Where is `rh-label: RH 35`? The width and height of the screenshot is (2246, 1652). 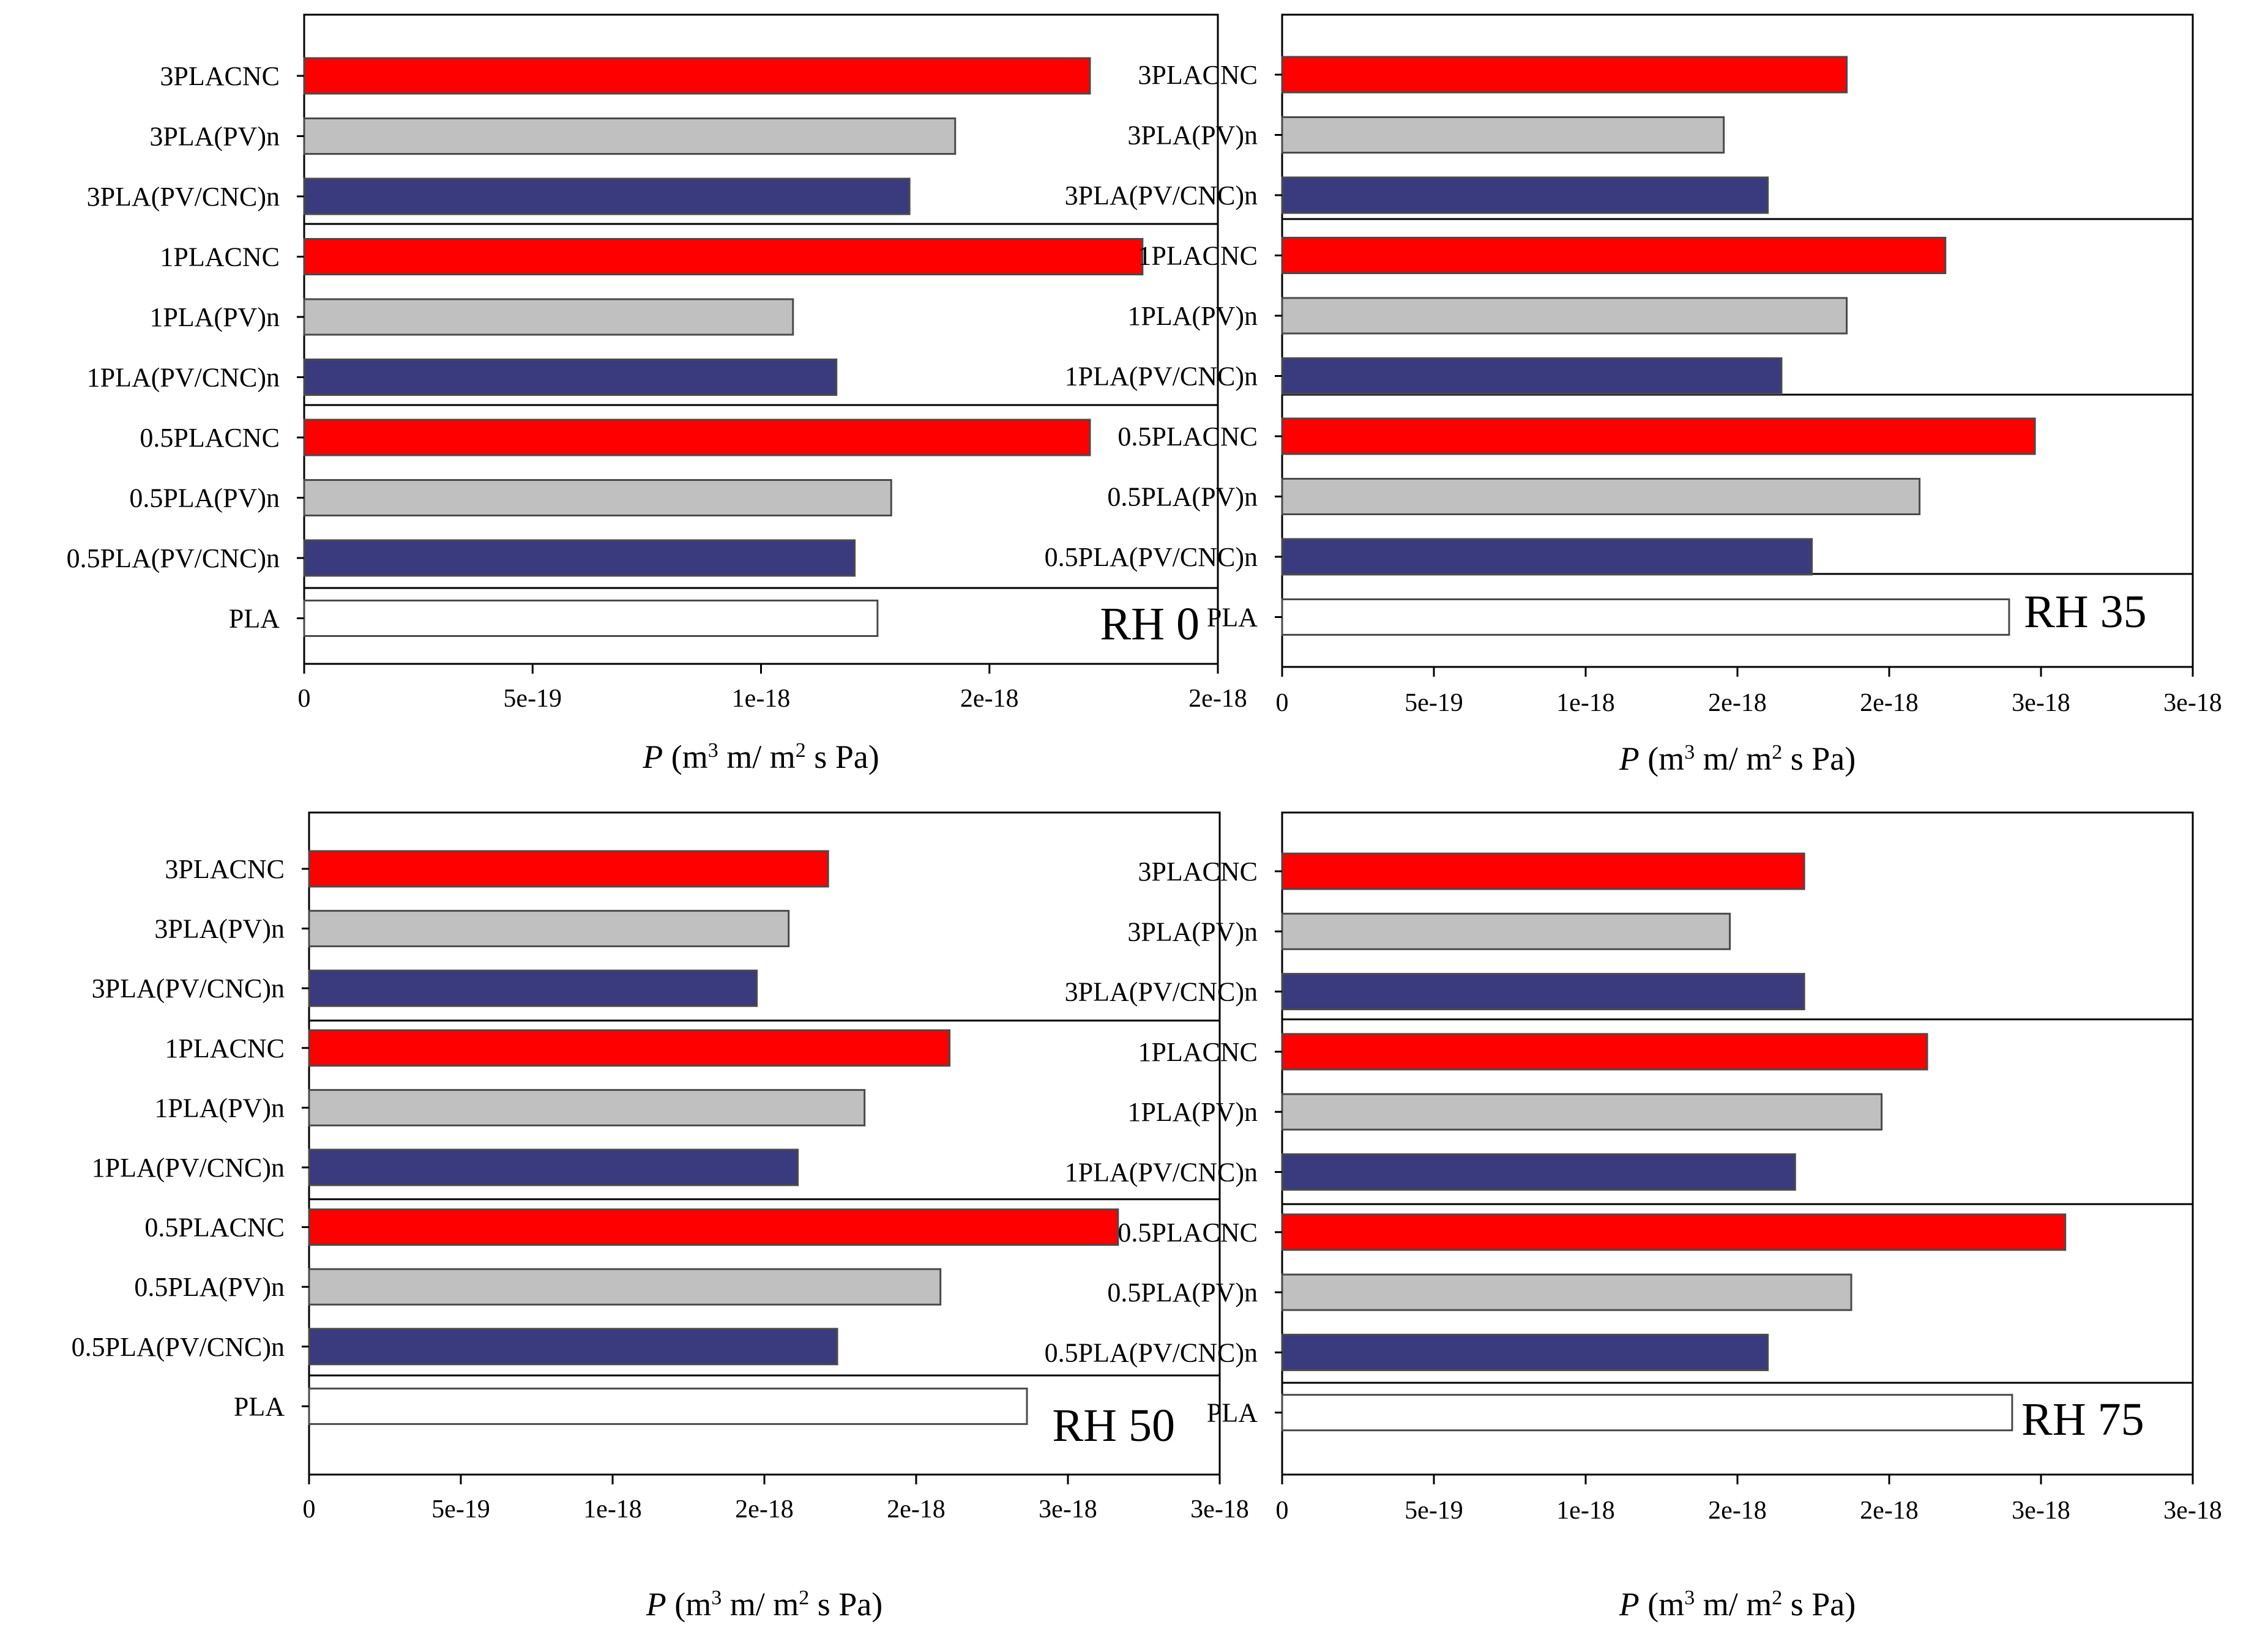
rh-label: RH 35 is located at coordinates (2085, 612).